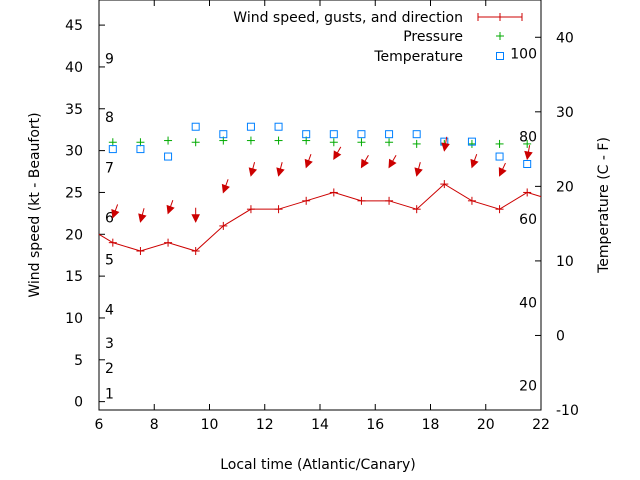 Image resolution: width=640 pixels, height=480 pixels. I want to click on y-left-tick-label: 25, so click(74, 193).